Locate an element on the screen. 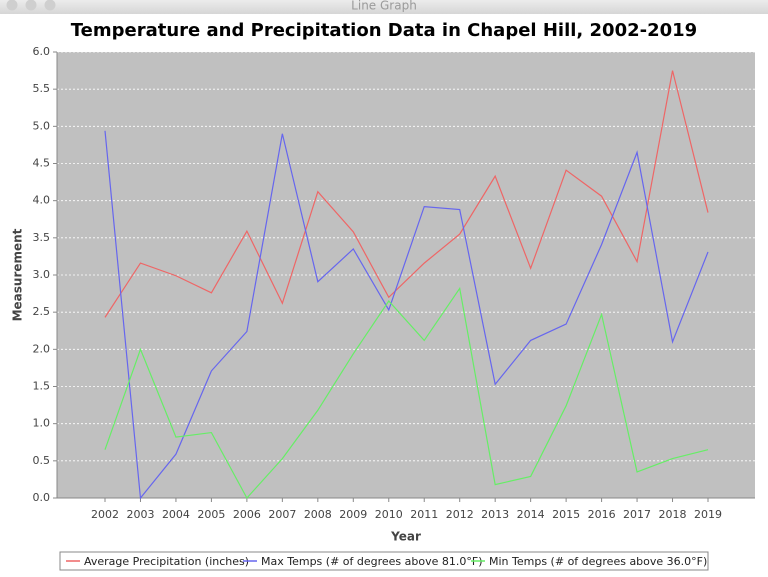  minimize-button is located at coordinates (31, 5).